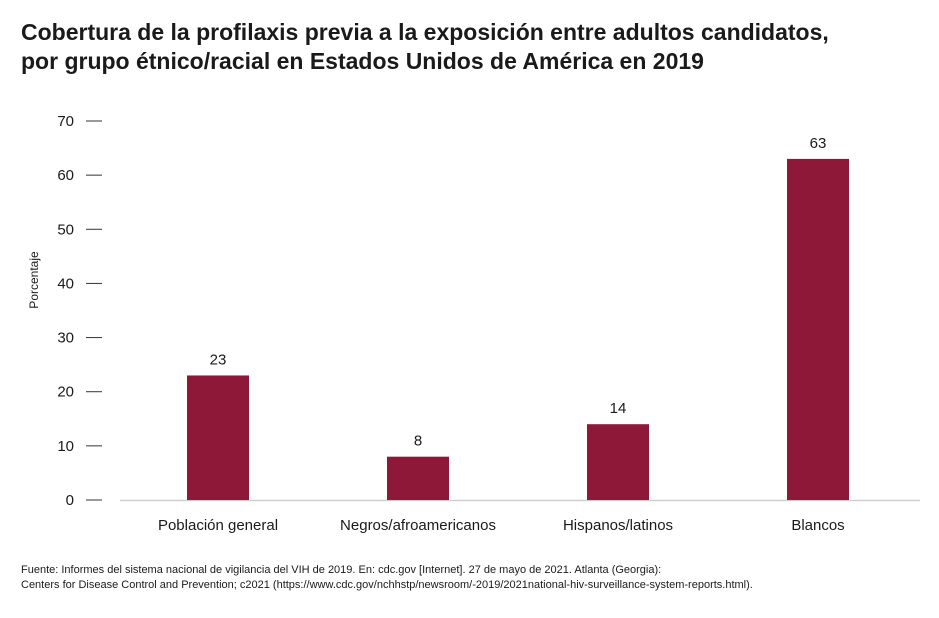 This screenshot has height=618, width=939. What do you see at coordinates (70, 500) in the screenshot?
I see `y-tick-label: 0` at bounding box center [70, 500].